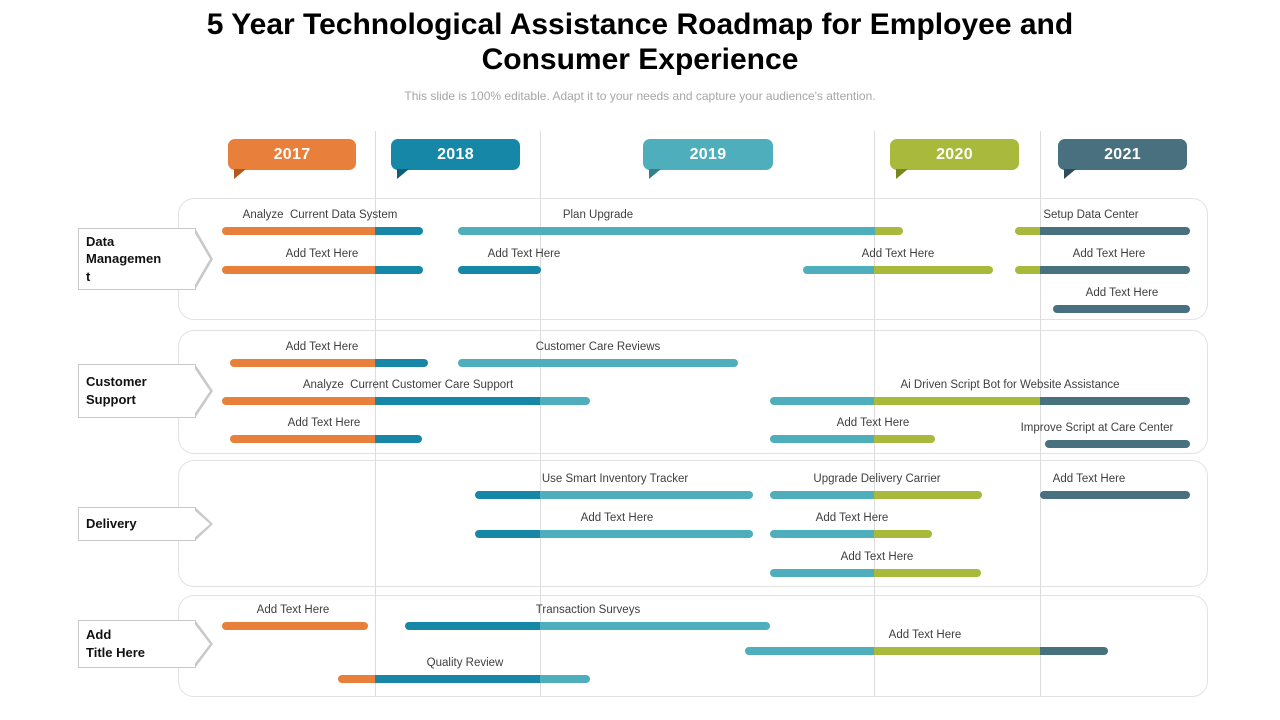 Image resolution: width=1280 pixels, height=720 pixels. I want to click on row-header-customer-support: Customer Support, so click(137, 391).